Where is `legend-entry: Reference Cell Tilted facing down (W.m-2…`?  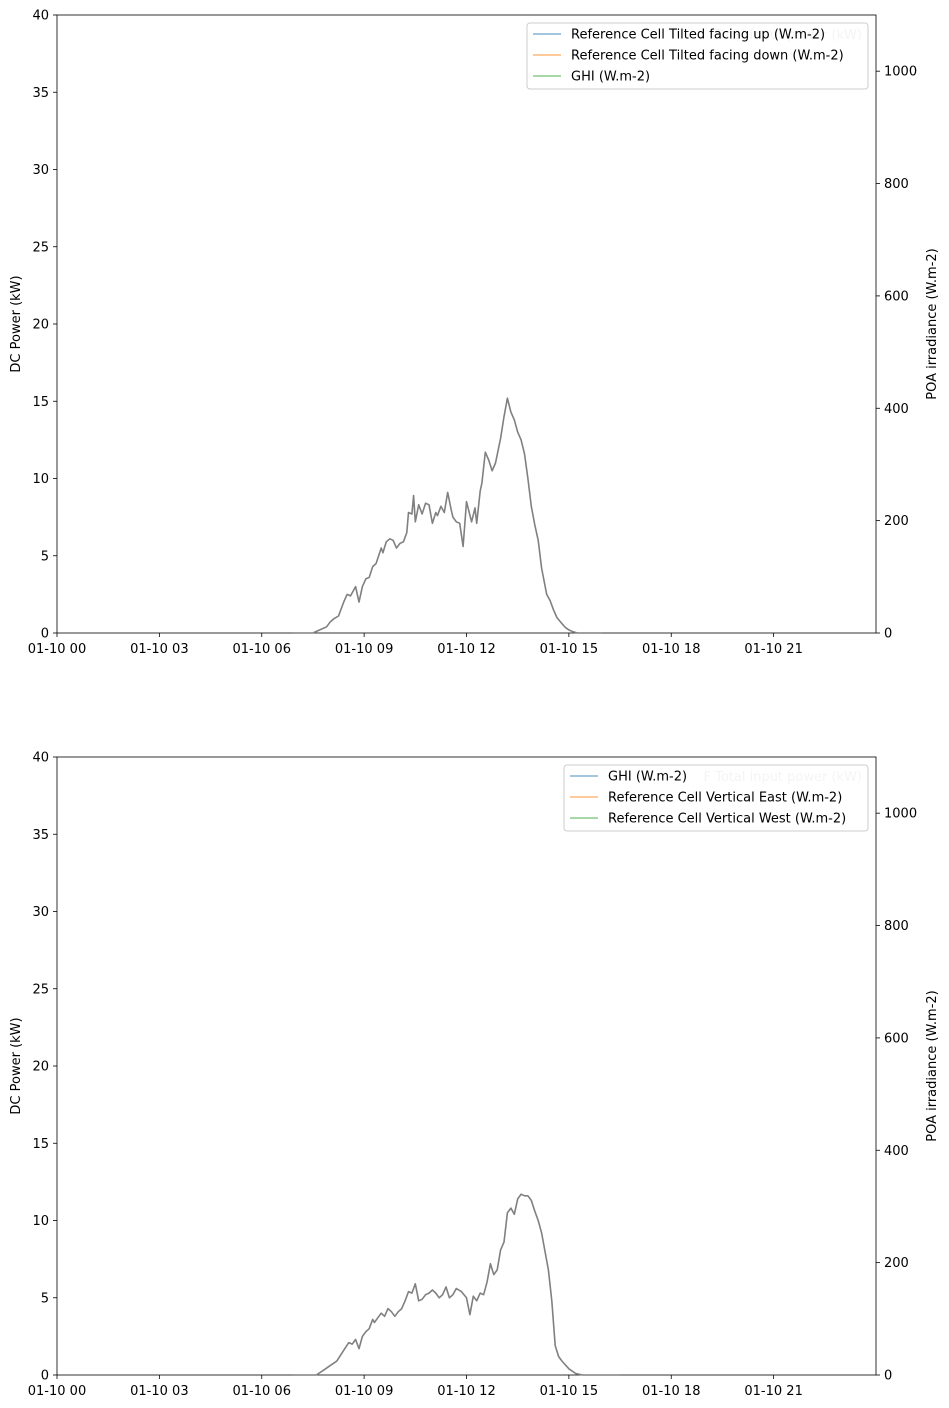 legend-entry: Reference Cell Tilted facing down (W.m-2… is located at coordinates (707, 56).